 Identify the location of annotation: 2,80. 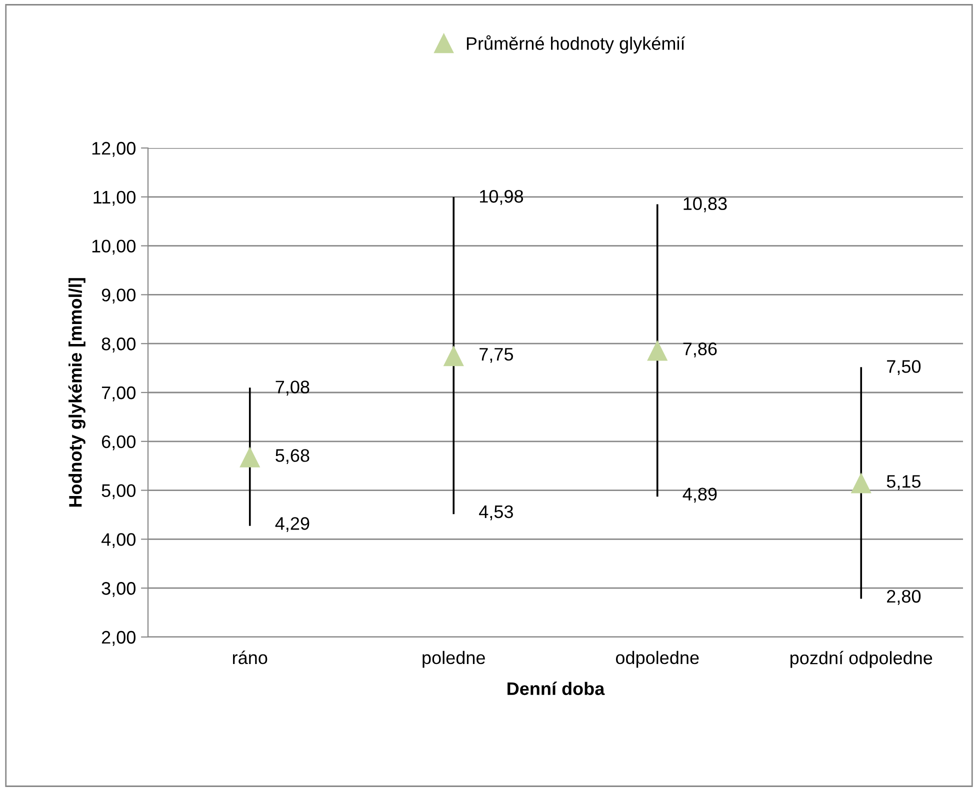
(904, 597).